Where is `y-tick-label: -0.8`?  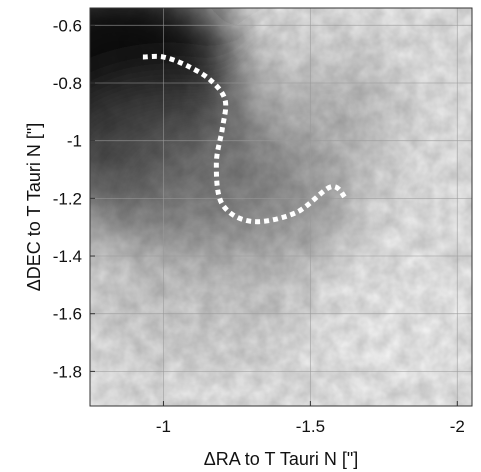
y-tick-label: -0.8 is located at coordinates (67, 83).